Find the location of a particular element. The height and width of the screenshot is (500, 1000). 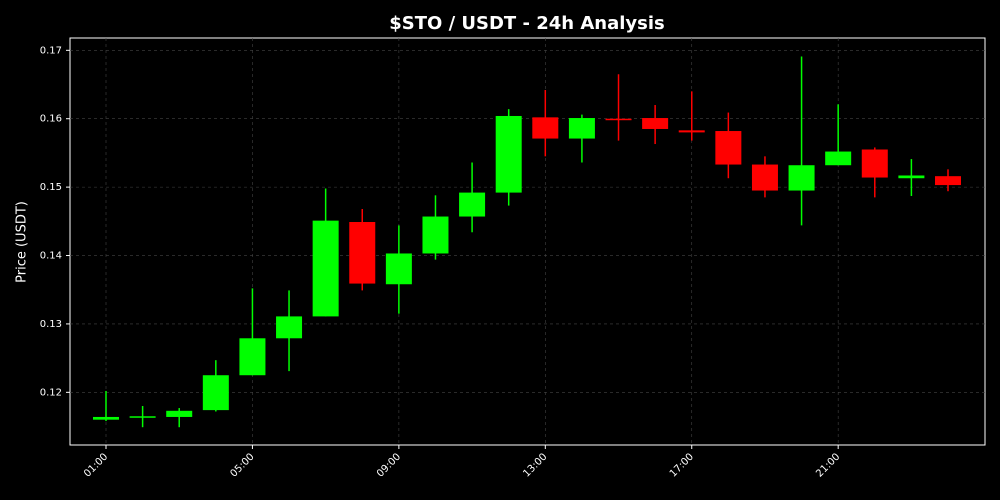

y-tick-label: 0.16 is located at coordinates (51, 119).